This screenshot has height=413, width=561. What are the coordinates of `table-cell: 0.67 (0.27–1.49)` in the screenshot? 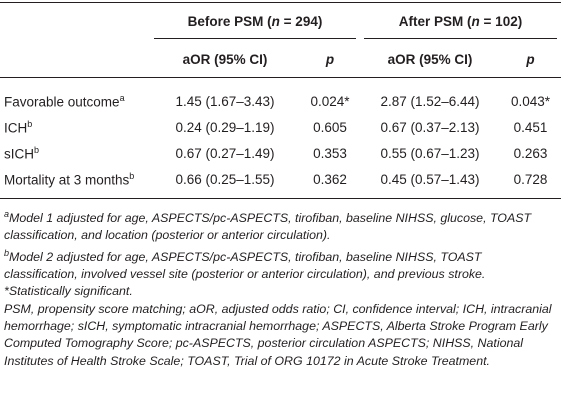 It's located at (225, 153).